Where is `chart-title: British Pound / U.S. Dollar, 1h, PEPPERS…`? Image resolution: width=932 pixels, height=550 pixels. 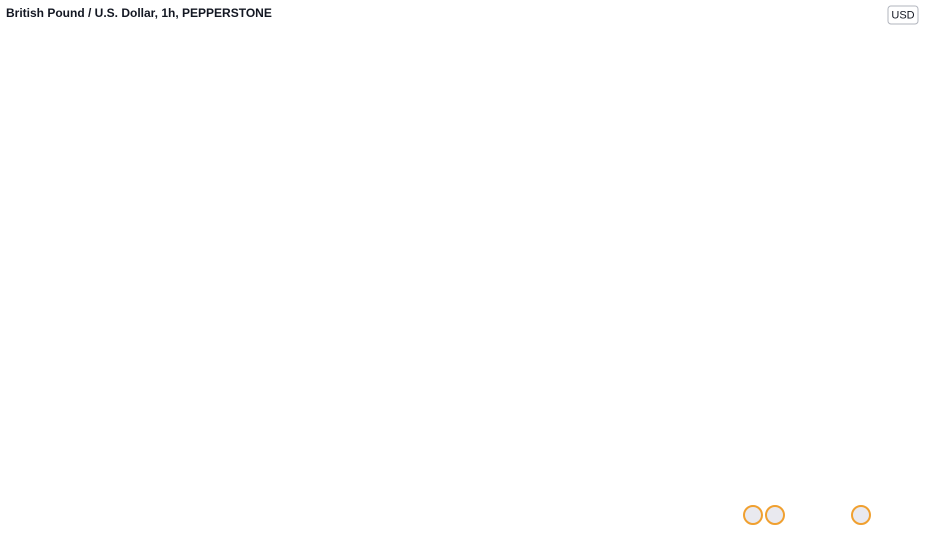
chart-title: British Pound / U.S. Dollar, 1h, PEPPERS… is located at coordinates (139, 13).